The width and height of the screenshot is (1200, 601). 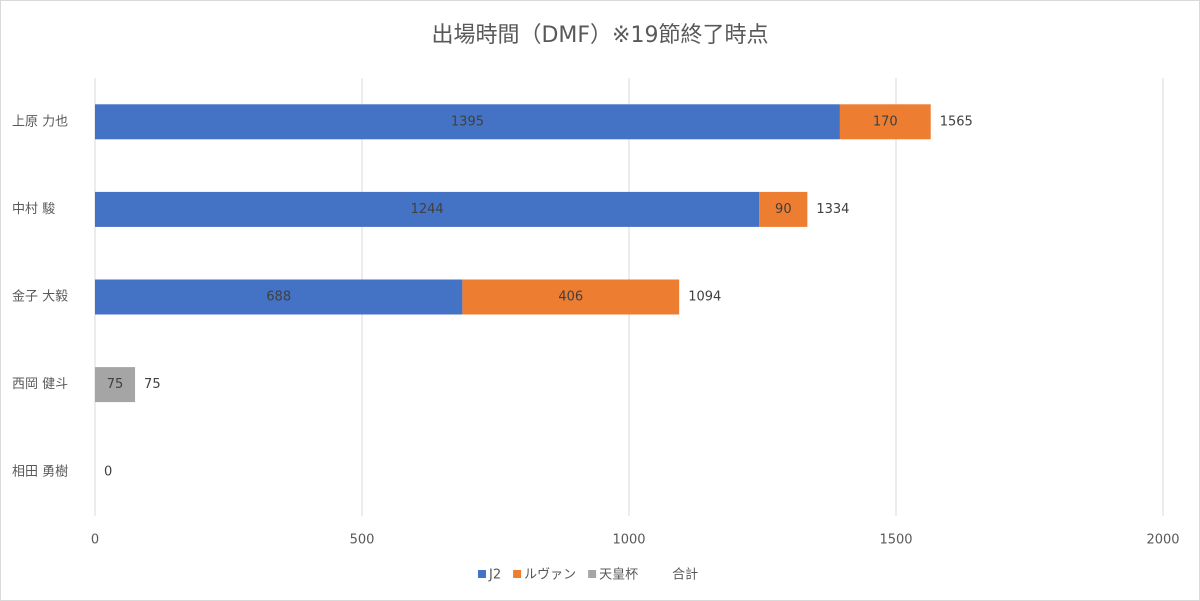 I want to click on data-label: 1395, so click(x=467, y=121).